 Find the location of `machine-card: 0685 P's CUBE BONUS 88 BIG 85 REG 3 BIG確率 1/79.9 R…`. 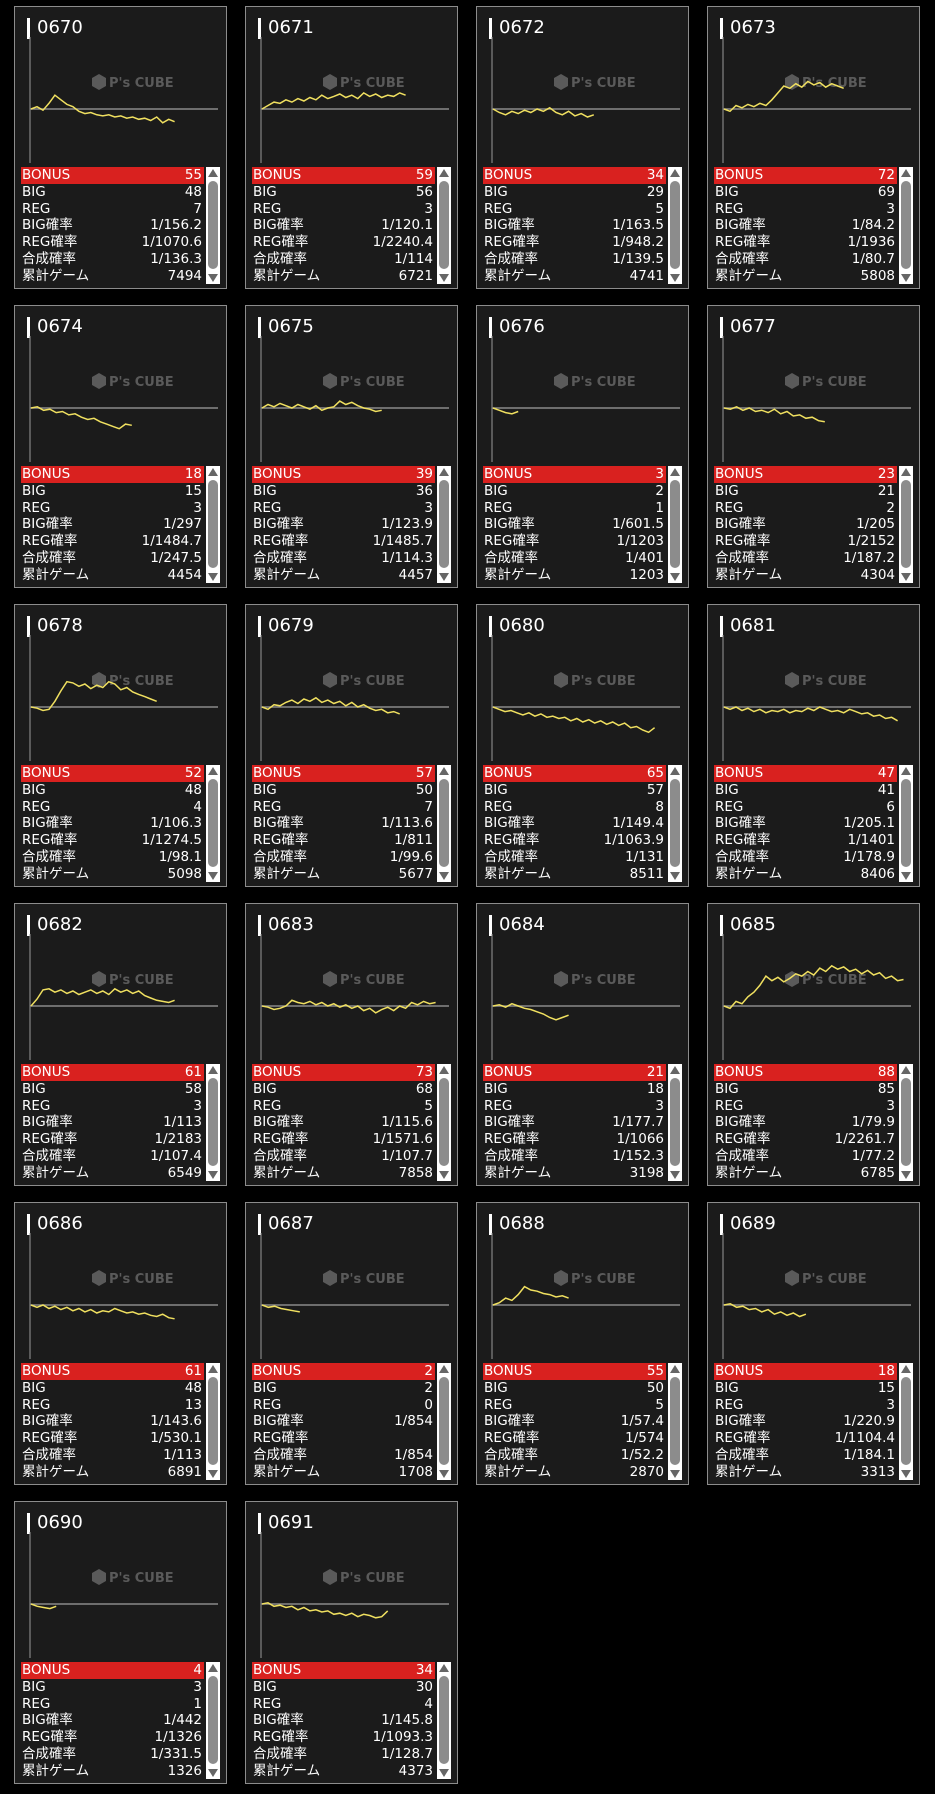

machine-card: 0685 P's CUBE BONUS 88 BIG 85 REG 3 BIG確率 1/79.9 R… is located at coordinates (813, 1044).